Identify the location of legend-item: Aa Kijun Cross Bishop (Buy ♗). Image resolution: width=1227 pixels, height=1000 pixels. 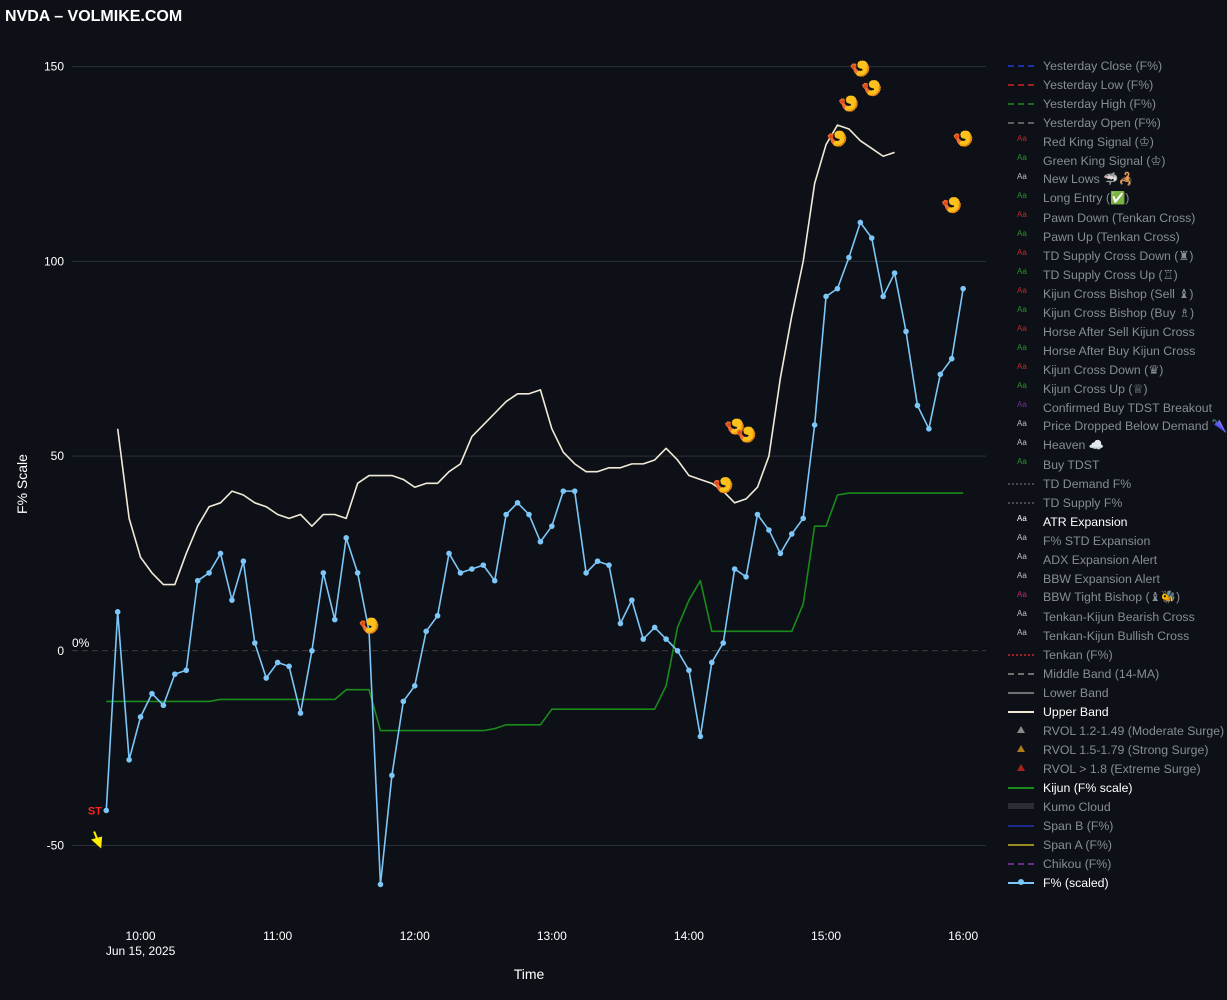
(1116, 312).